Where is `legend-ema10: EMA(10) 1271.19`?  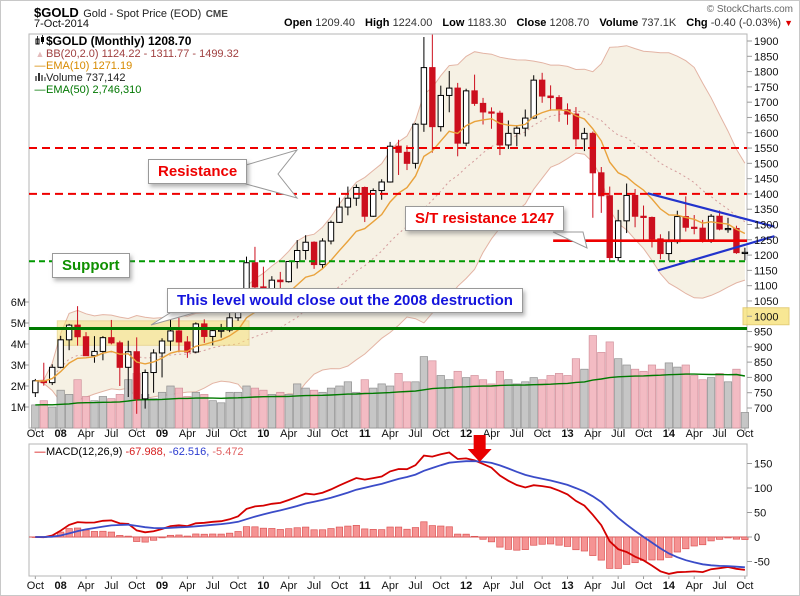 legend-ema10: EMA(10) 1271.19 is located at coordinates (89, 66).